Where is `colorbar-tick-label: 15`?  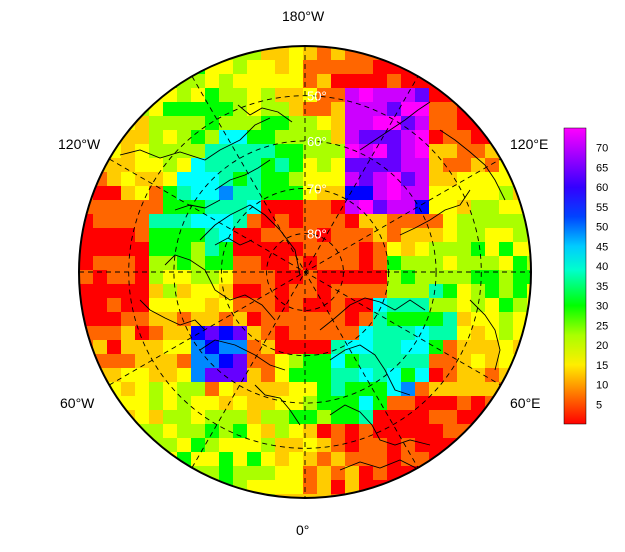 colorbar-tick-label: 15 is located at coordinates (602, 366).